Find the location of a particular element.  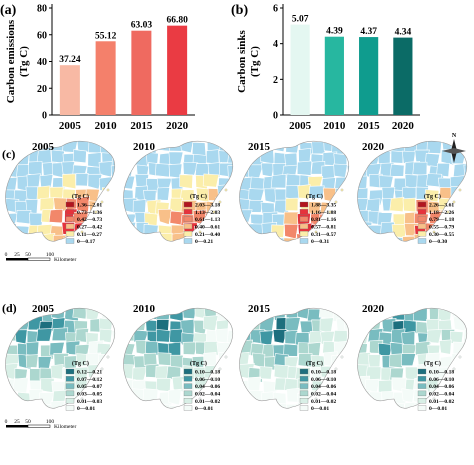

legend-title: (Tg C) is located at coordinates (432, 196).